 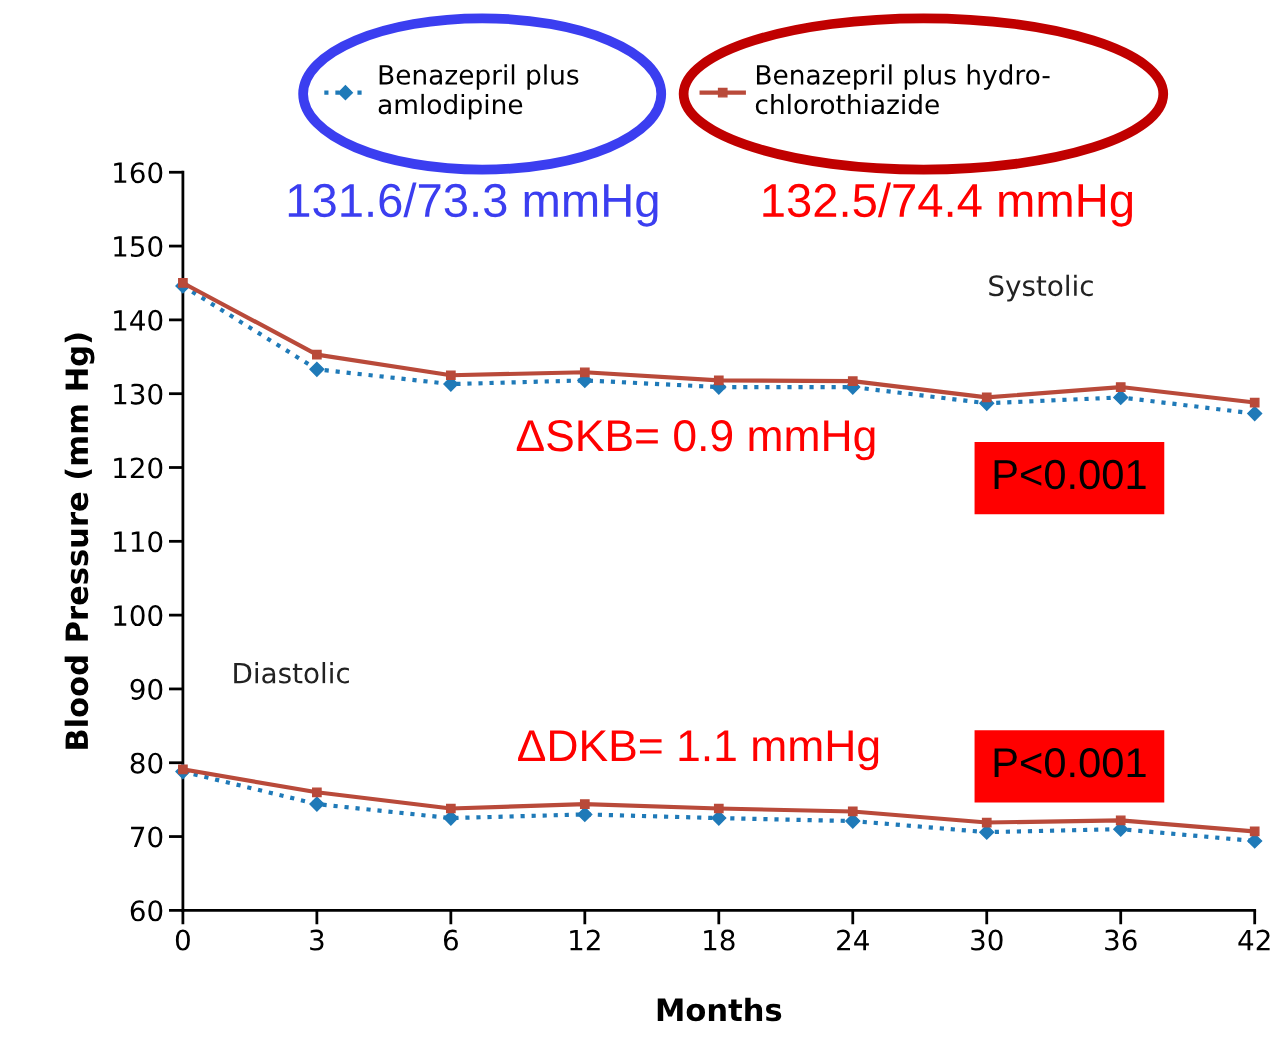 What do you see at coordinates (473, 204) in the screenshot?
I see `annotation: 131.6/73.3 mmHg` at bounding box center [473, 204].